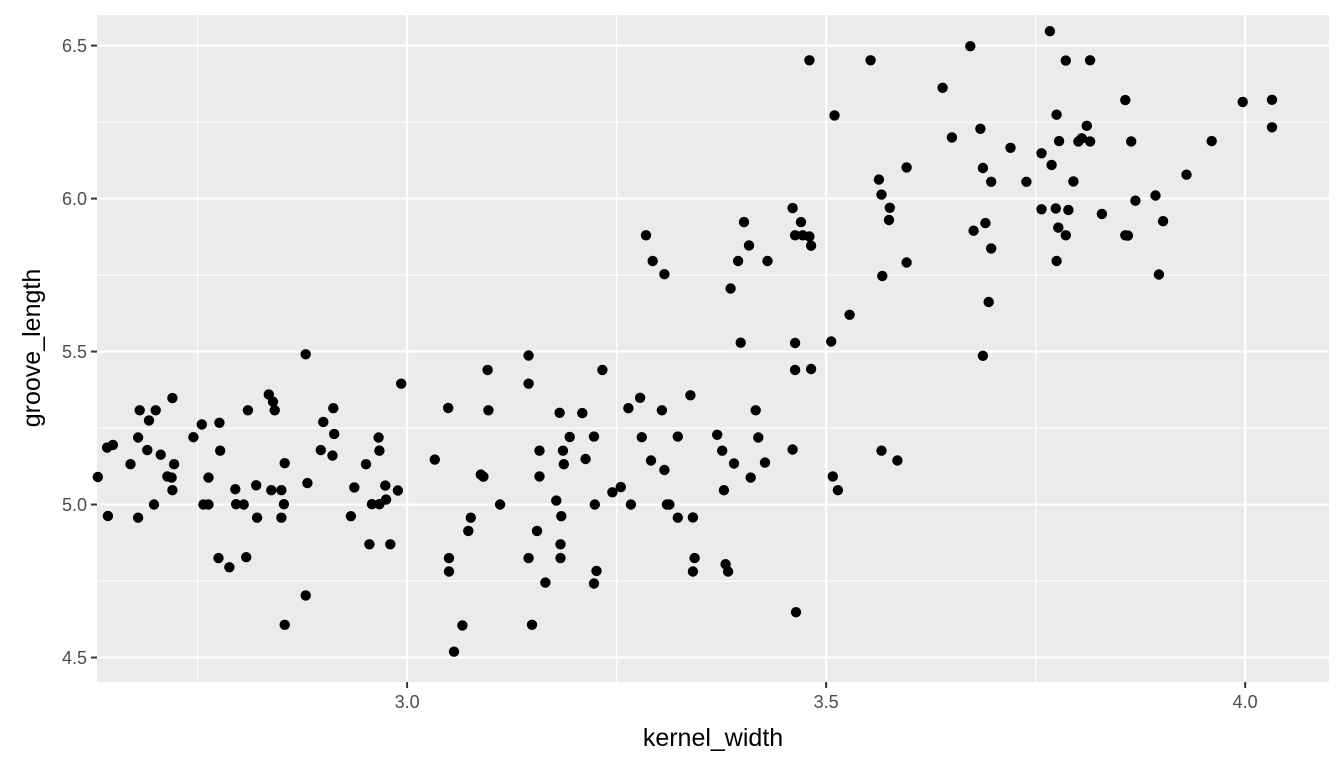 The image size is (1344, 768). I want to click on x-tick-label: 3.5, so click(826, 702).